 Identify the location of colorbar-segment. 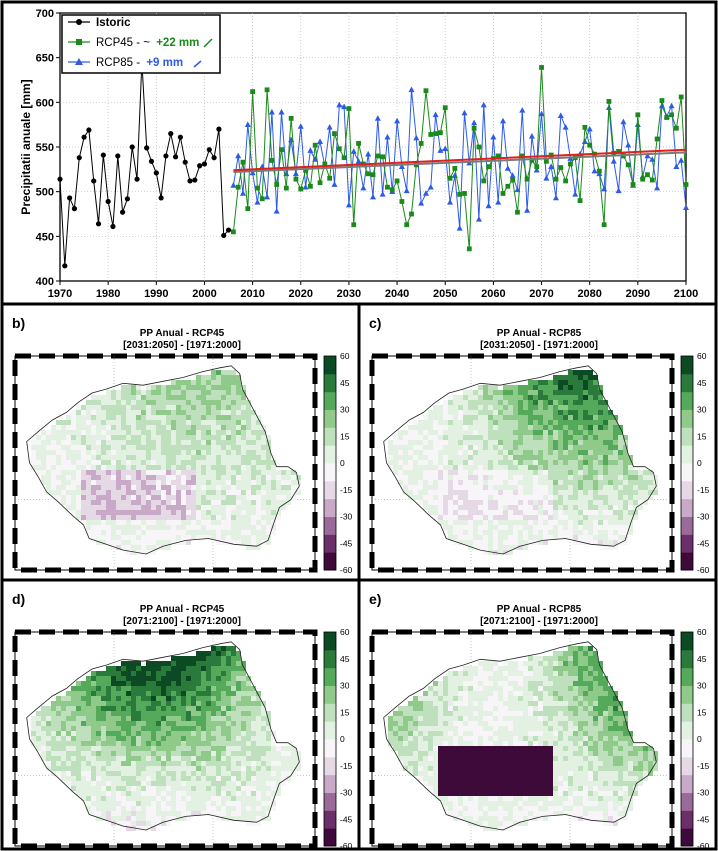
(330, 543).